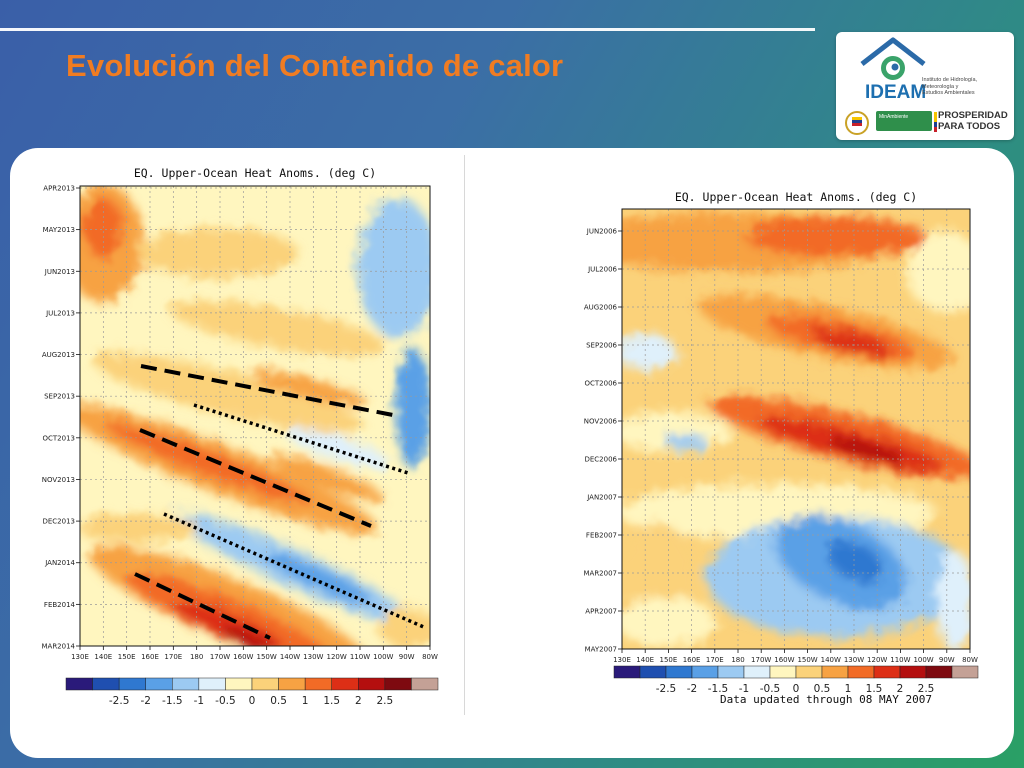 This screenshot has width=1024, height=768. What do you see at coordinates (601, 650) in the screenshot?
I see `y-tick-label: MAY2007` at bounding box center [601, 650].